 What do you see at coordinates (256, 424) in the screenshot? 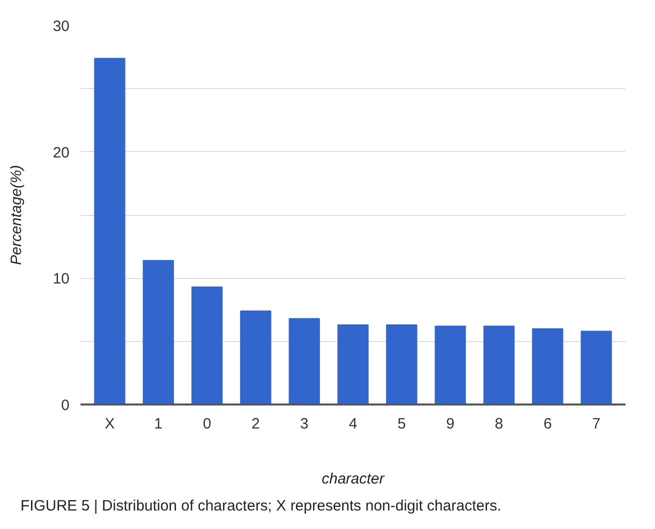
I see `x-tick-label: 2` at bounding box center [256, 424].